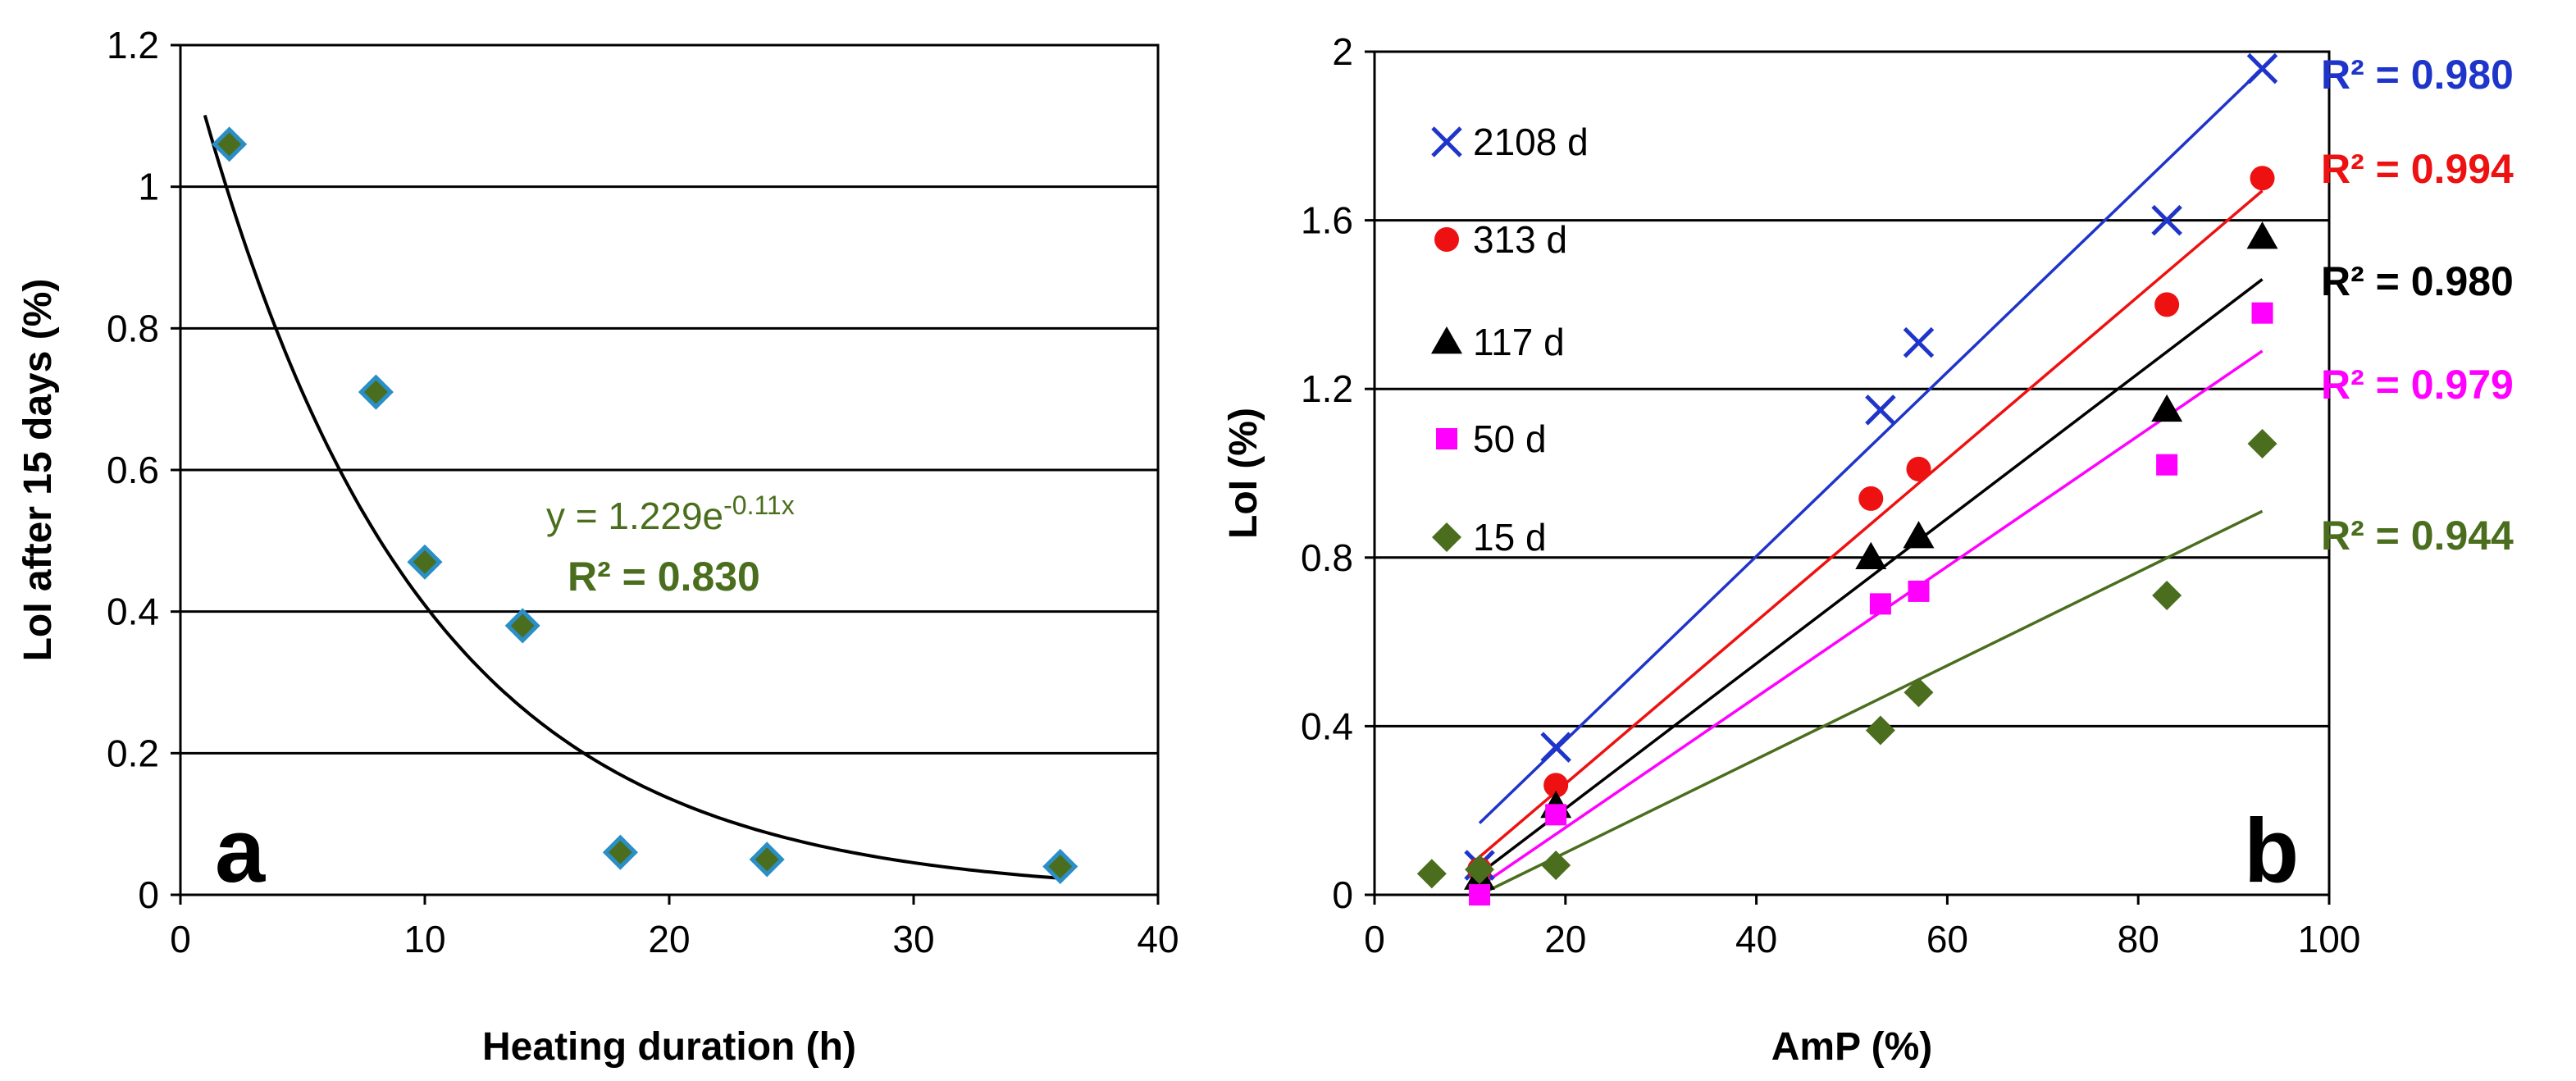 The width and height of the screenshot is (2576, 1081). Describe the element at coordinates (2417, 536) in the screenshot. I see `chart-b-r2-label-15-d: R² = 0.944` at that location.